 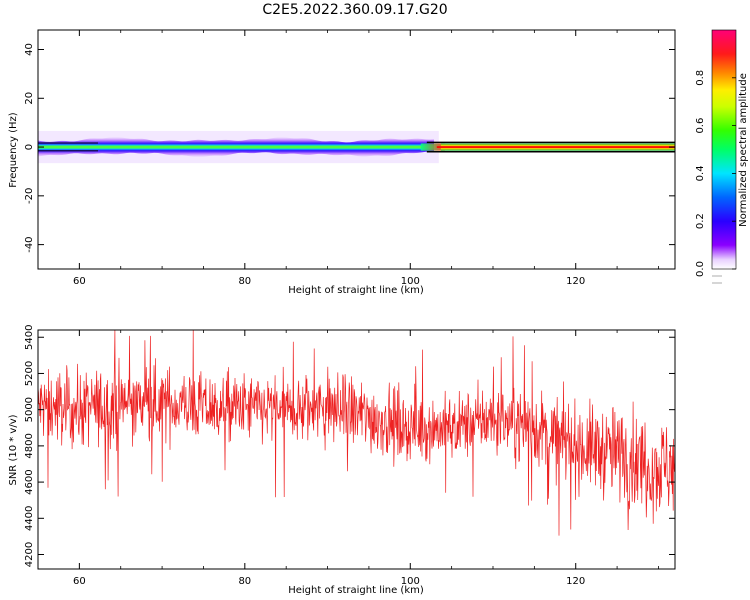 What do you see at coordinates (232, 147) in the screenshot?
I see `spectrogram-core-streak` at bounding box center [232, 147].